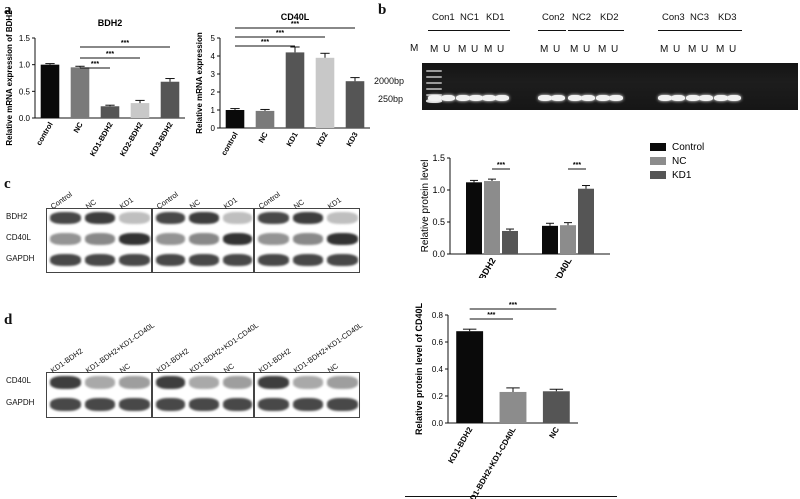 The image size is (800, 499). What do you see at coordinates (213, 38) in the screenshot?
I see `y-tick-label: 5` at bounding box center [213, 38].